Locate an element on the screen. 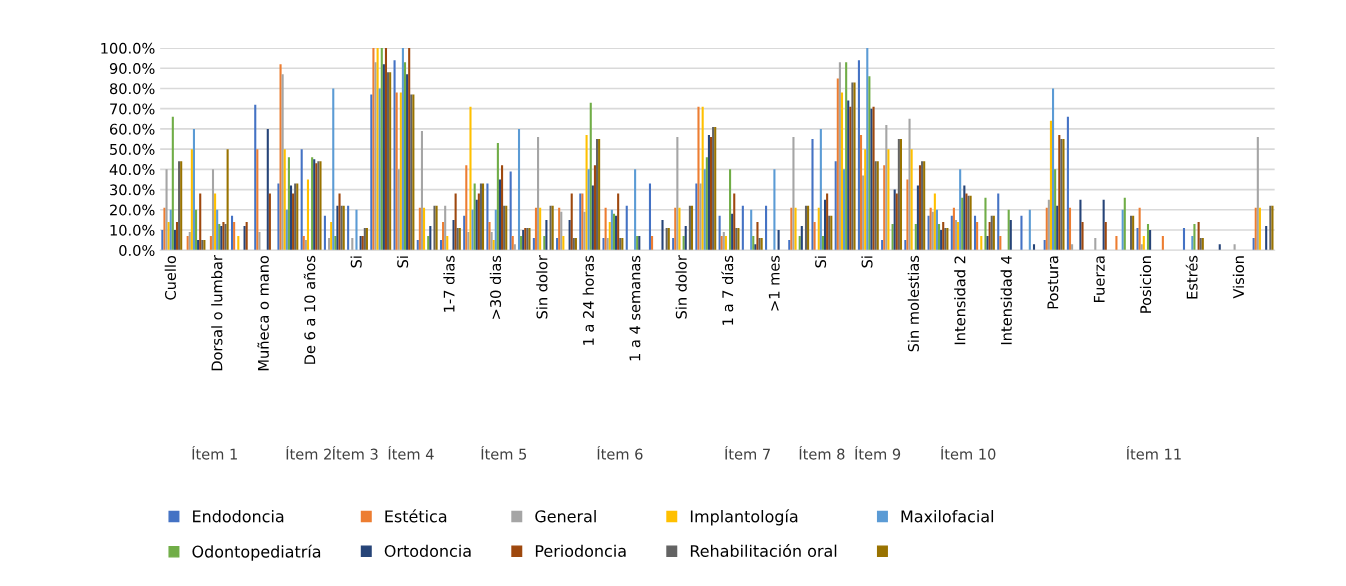  x-tick-label: Si is located at coordinates (356, 262).